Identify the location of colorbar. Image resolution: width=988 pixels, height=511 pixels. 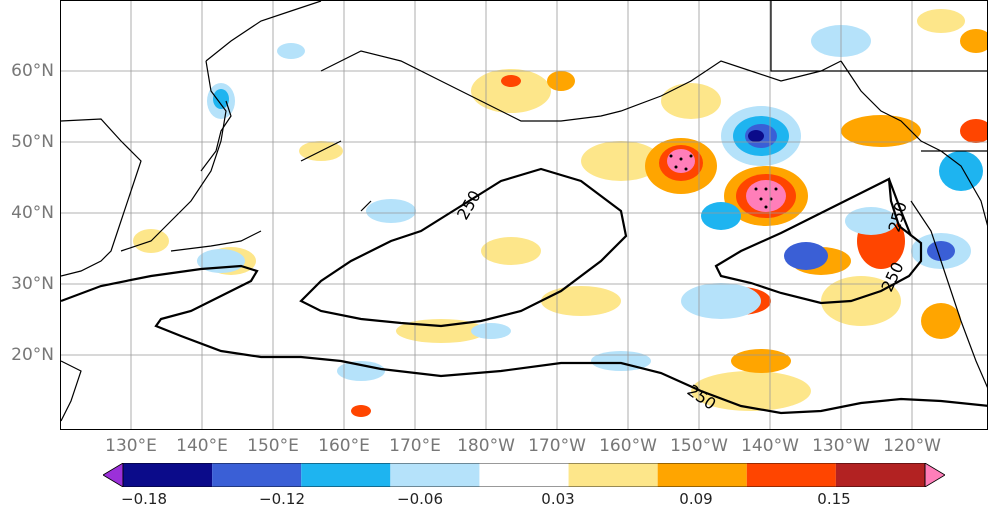
(524, 475).